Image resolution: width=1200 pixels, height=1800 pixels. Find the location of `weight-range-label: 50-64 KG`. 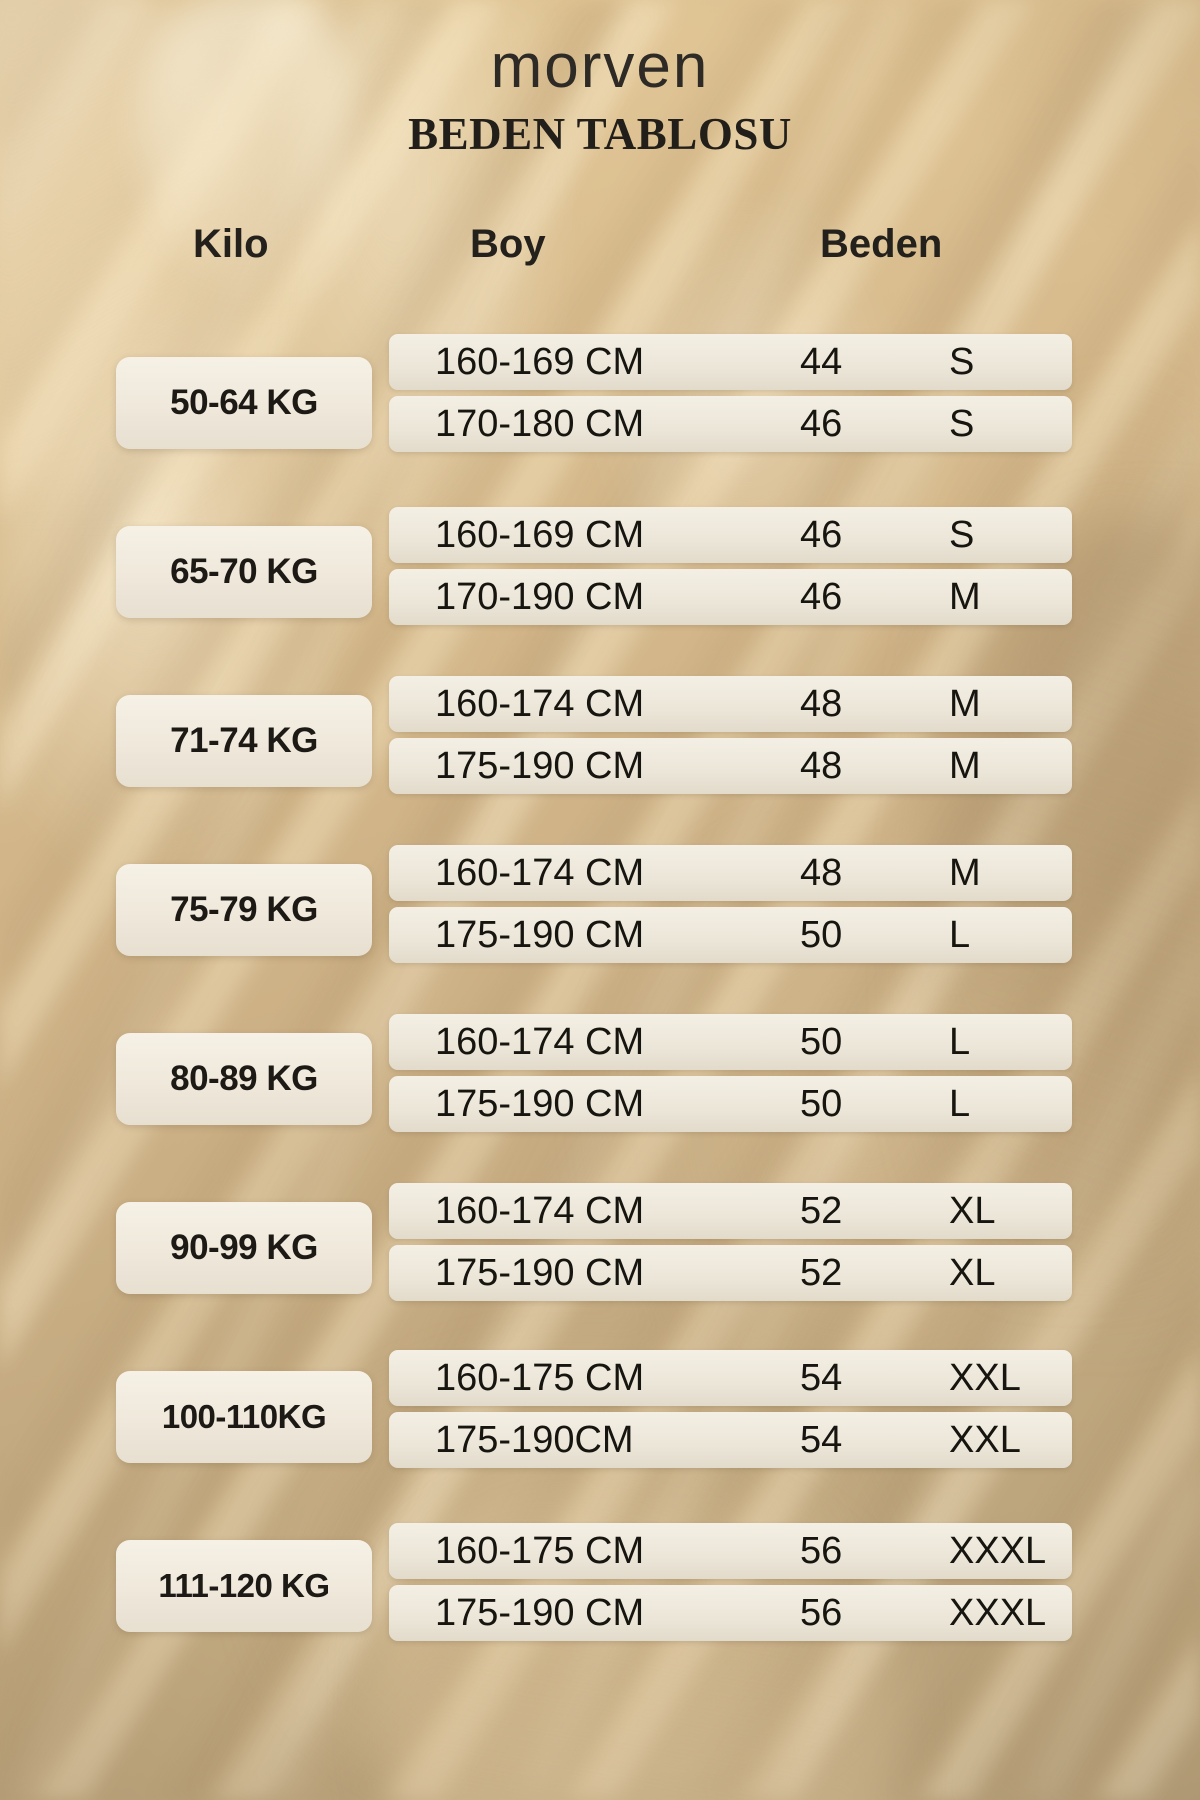

weight-range-label: 50-64 KG is located at coordinates (244, 402).